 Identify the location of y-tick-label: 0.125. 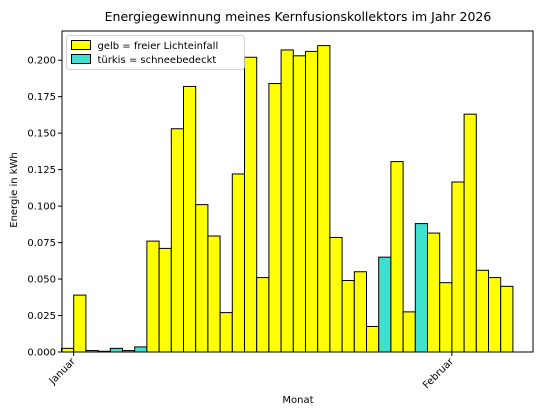
(41, 170).